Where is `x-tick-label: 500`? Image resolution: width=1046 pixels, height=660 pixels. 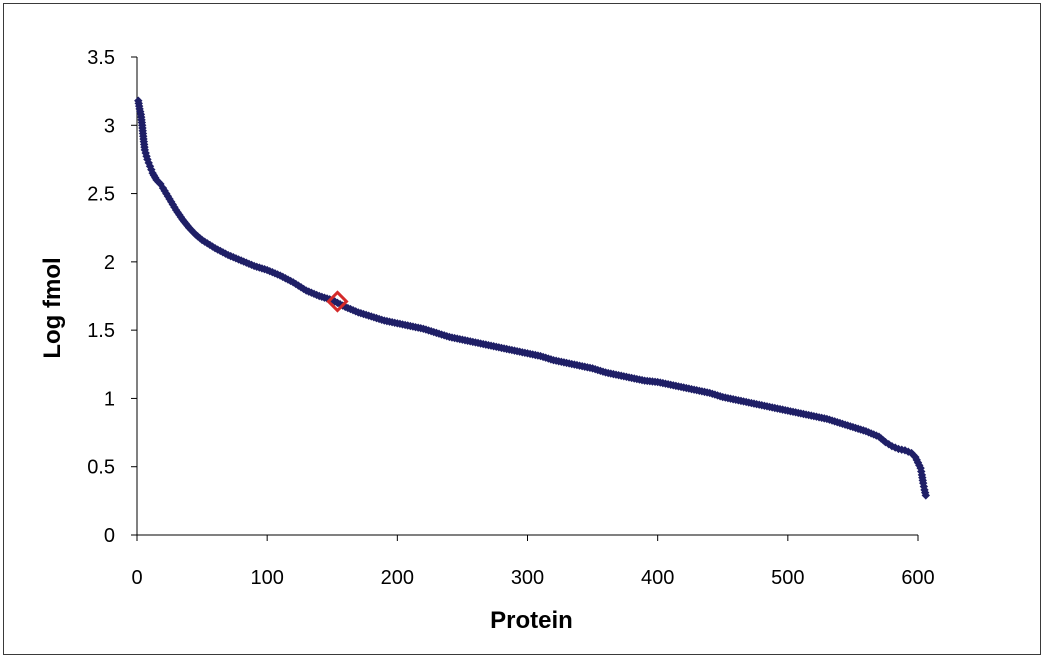 x-tick-label: 500 is located at coordinates (787, 578).